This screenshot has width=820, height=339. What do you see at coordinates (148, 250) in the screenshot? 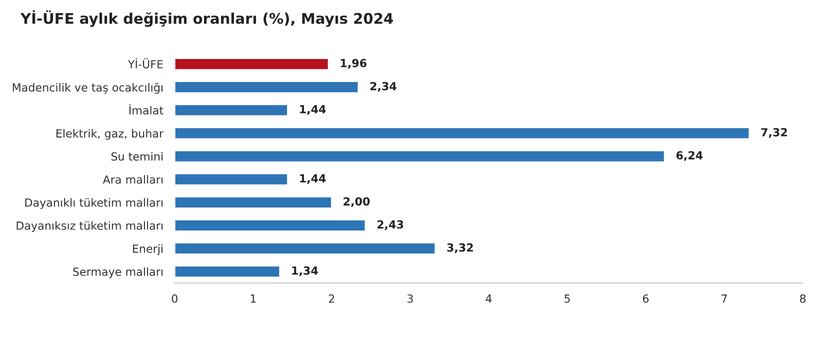
I see `y-tick-label: Enerji` at bounding box center [148, 250].